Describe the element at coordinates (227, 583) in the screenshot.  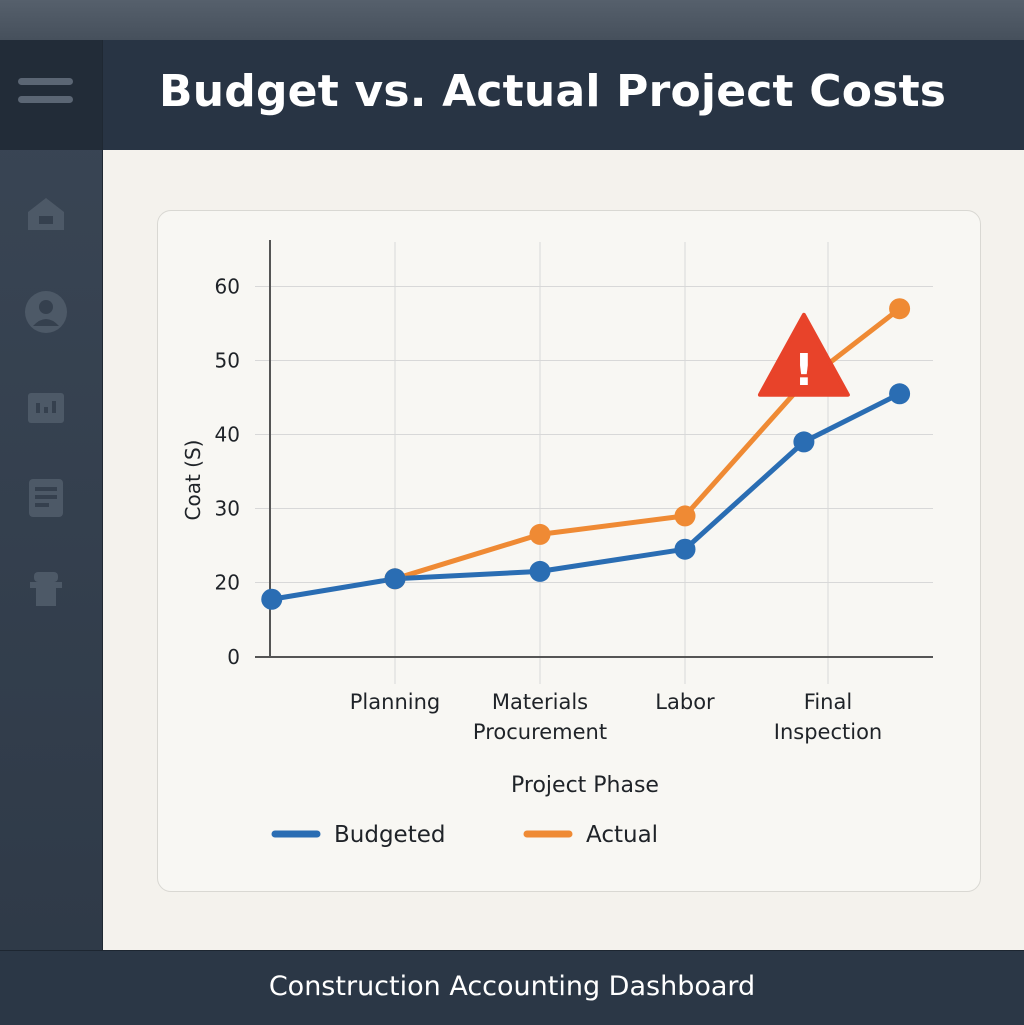
I see `y-tick-label: 20` at that location.